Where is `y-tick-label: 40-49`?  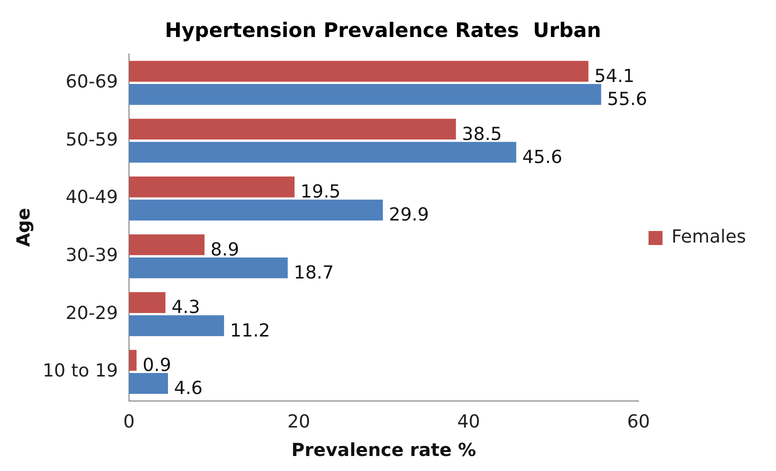 y-tick-label: 40-49 is located at coordinates (92, 197).